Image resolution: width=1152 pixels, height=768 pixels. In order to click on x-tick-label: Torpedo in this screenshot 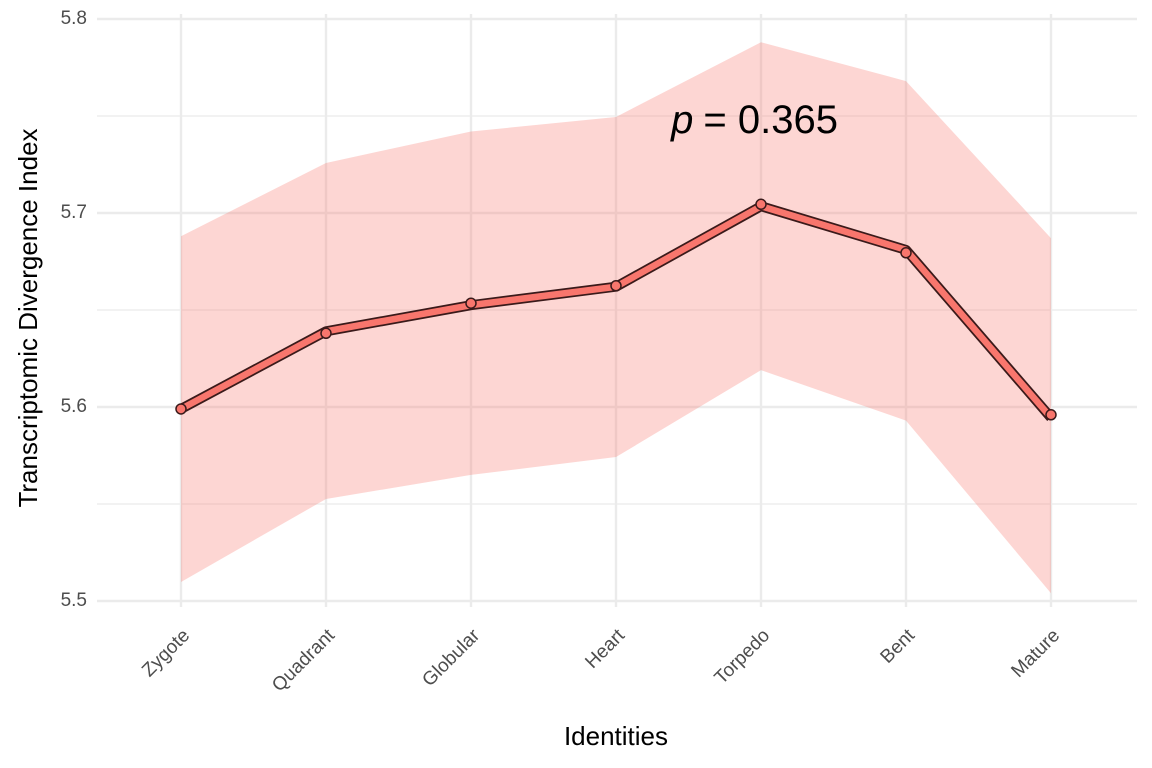, I will do `click(742, 656)`.